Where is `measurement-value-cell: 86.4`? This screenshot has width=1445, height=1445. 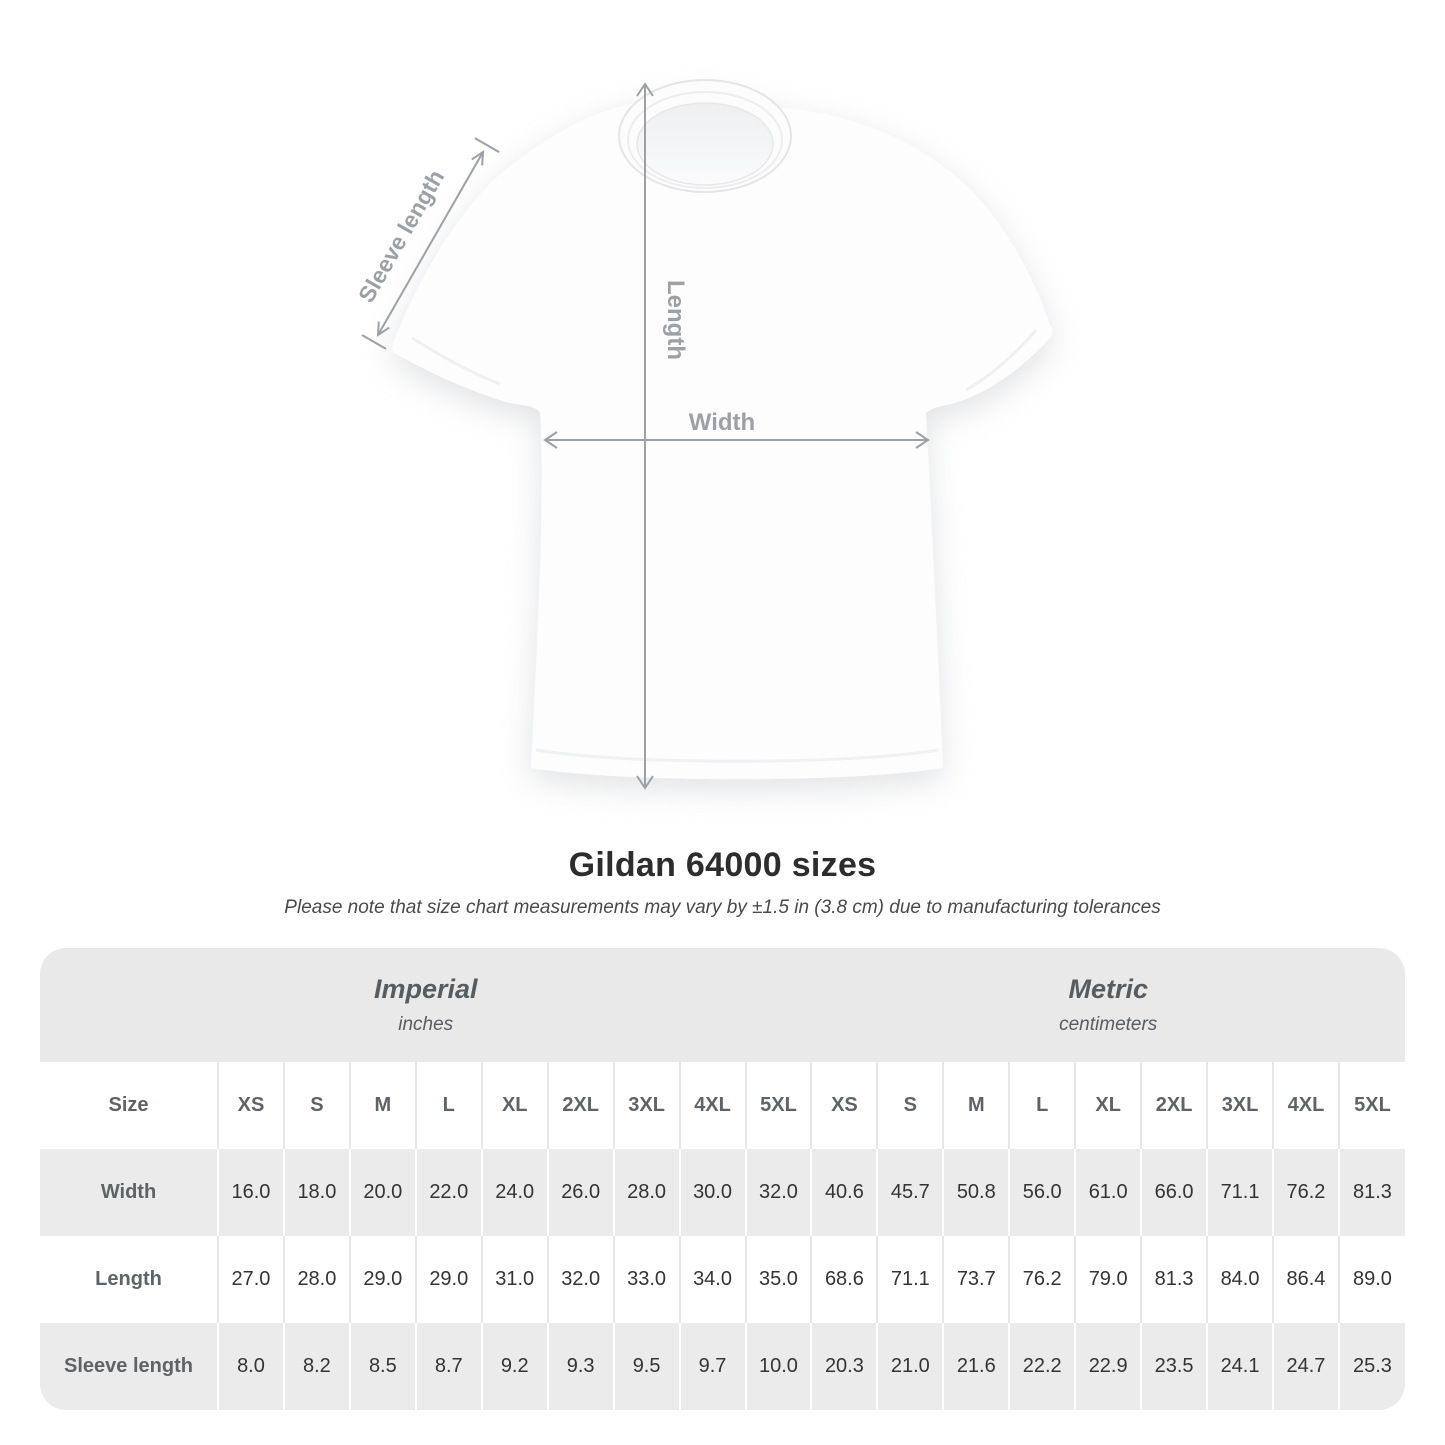 measurement-value-cell: 86.4 is located at coordinates (1305, 1279).